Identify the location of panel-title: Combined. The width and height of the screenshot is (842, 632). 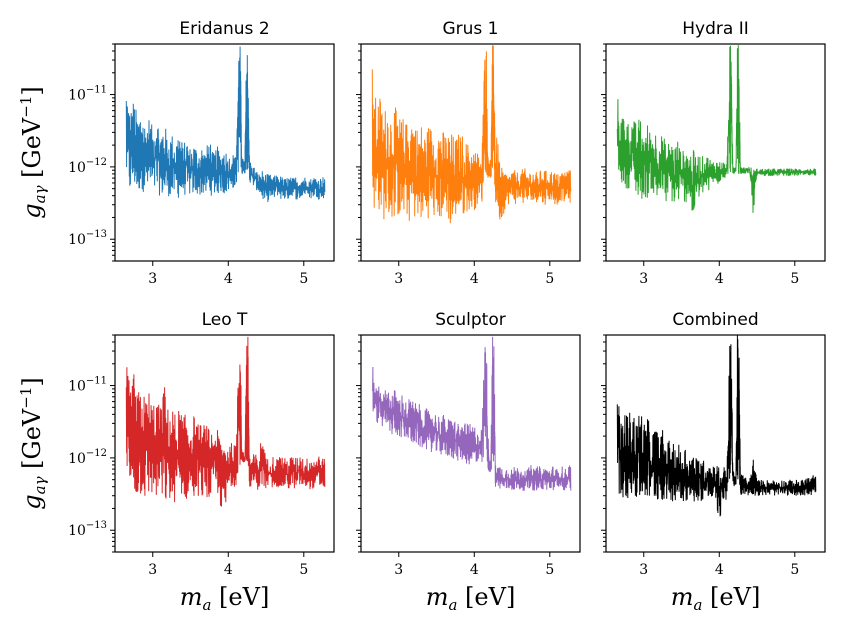
(715, 320).